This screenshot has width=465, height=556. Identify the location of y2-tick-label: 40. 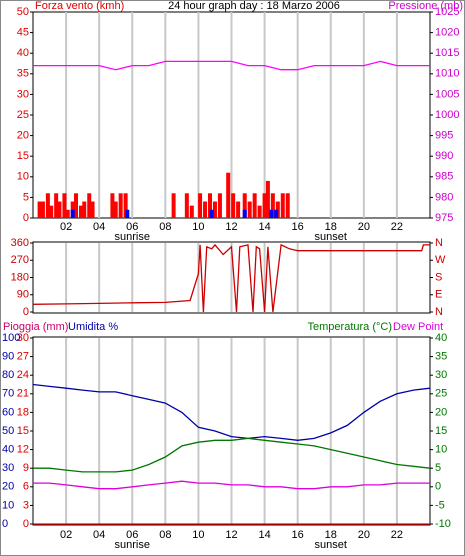
(441, 338).